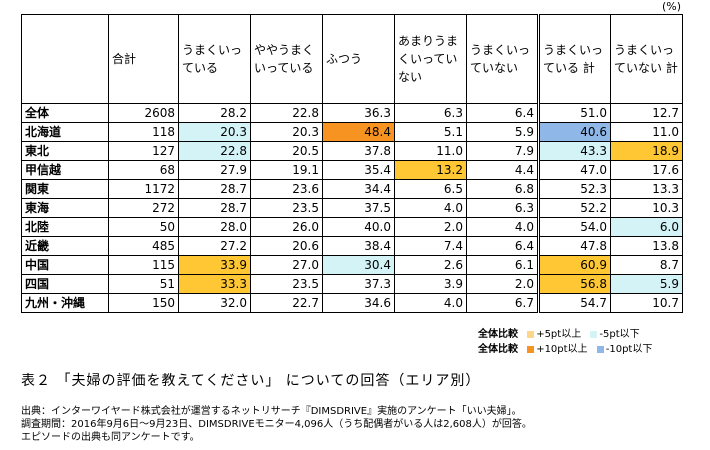  I want to click on table-cell: 35.4, so click(358, 170).